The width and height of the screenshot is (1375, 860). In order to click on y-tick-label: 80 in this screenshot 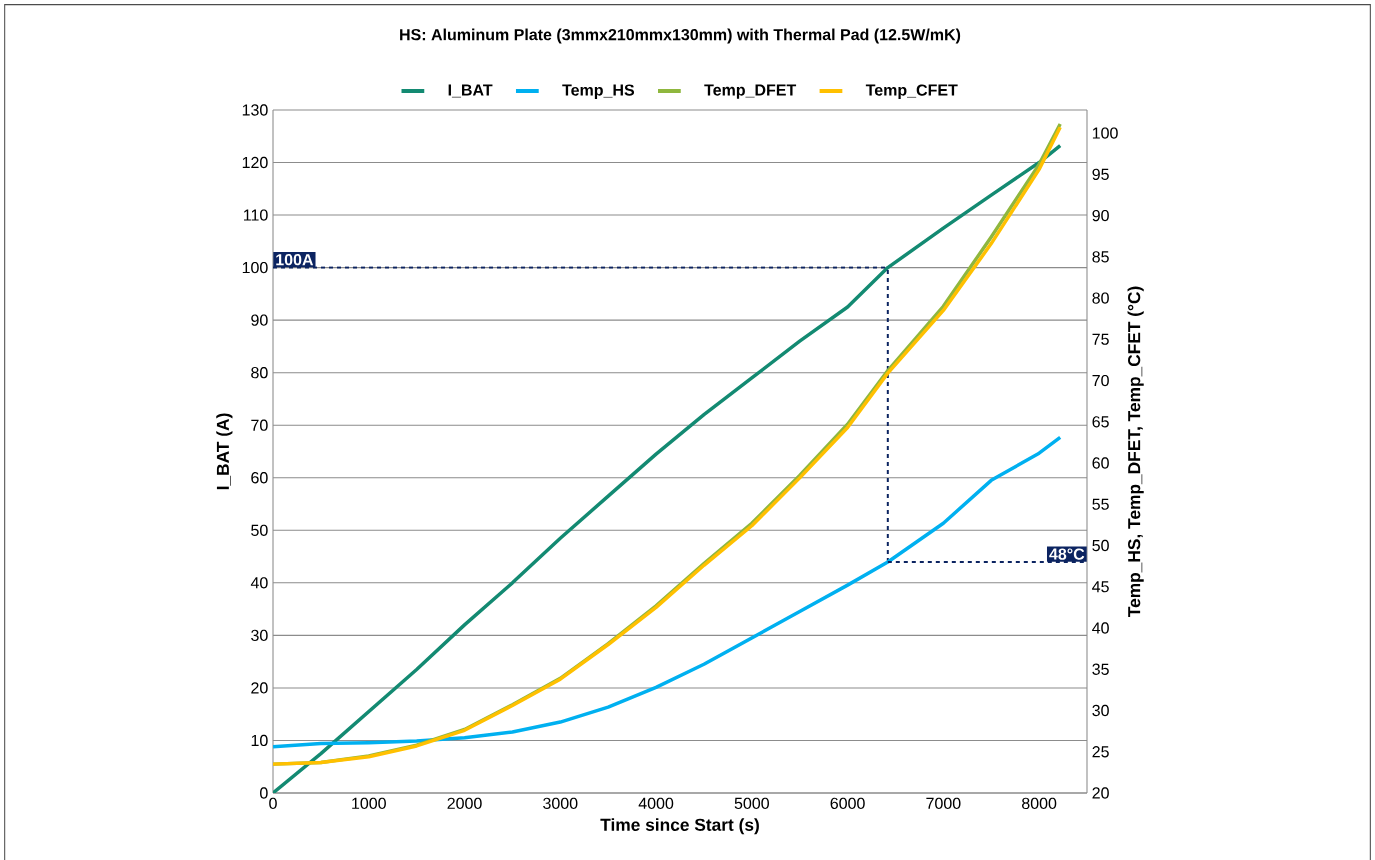, I will do `click(259, 373)`.